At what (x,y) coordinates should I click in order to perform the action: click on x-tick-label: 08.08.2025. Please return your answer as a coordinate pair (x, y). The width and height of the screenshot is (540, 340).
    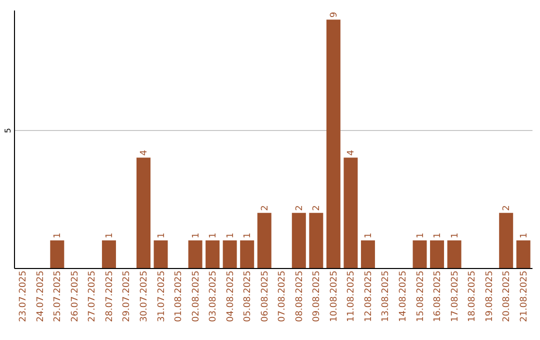
    Looking at the image, I should click on (299, 296).